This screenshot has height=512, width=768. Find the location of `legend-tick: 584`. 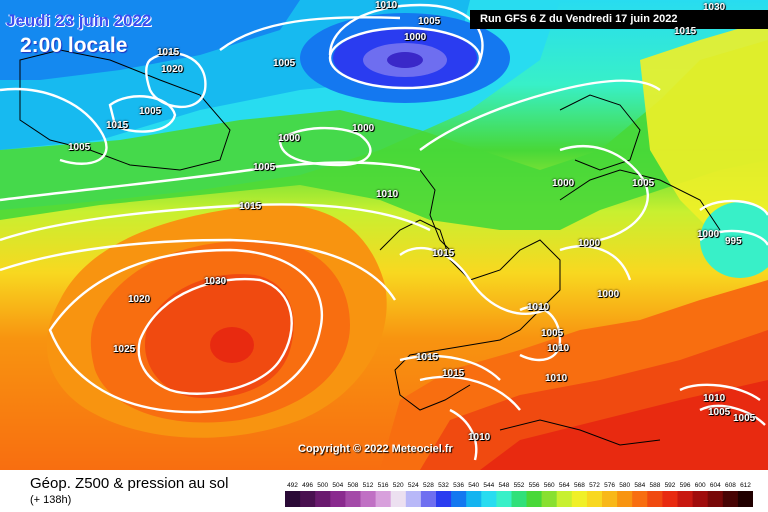

legend-tick: 584 is located at coordinates (639, 485).